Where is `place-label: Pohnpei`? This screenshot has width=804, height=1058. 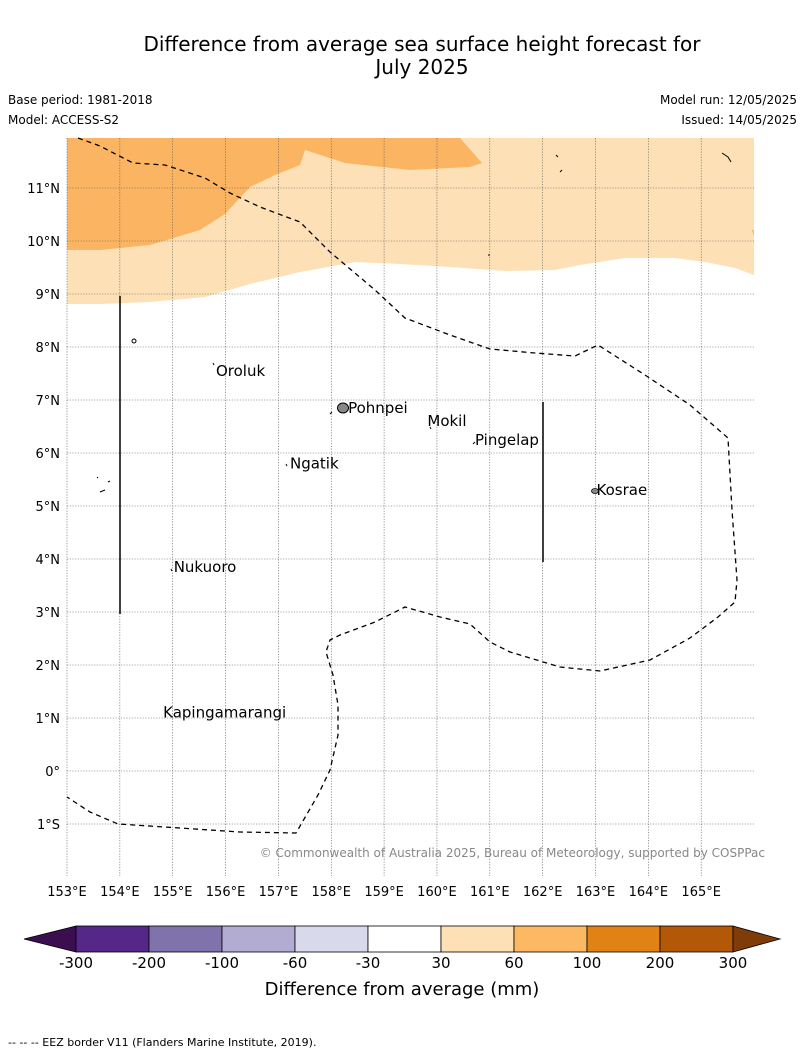
place-label: Pohnpei is located at coordinates (378, 408).